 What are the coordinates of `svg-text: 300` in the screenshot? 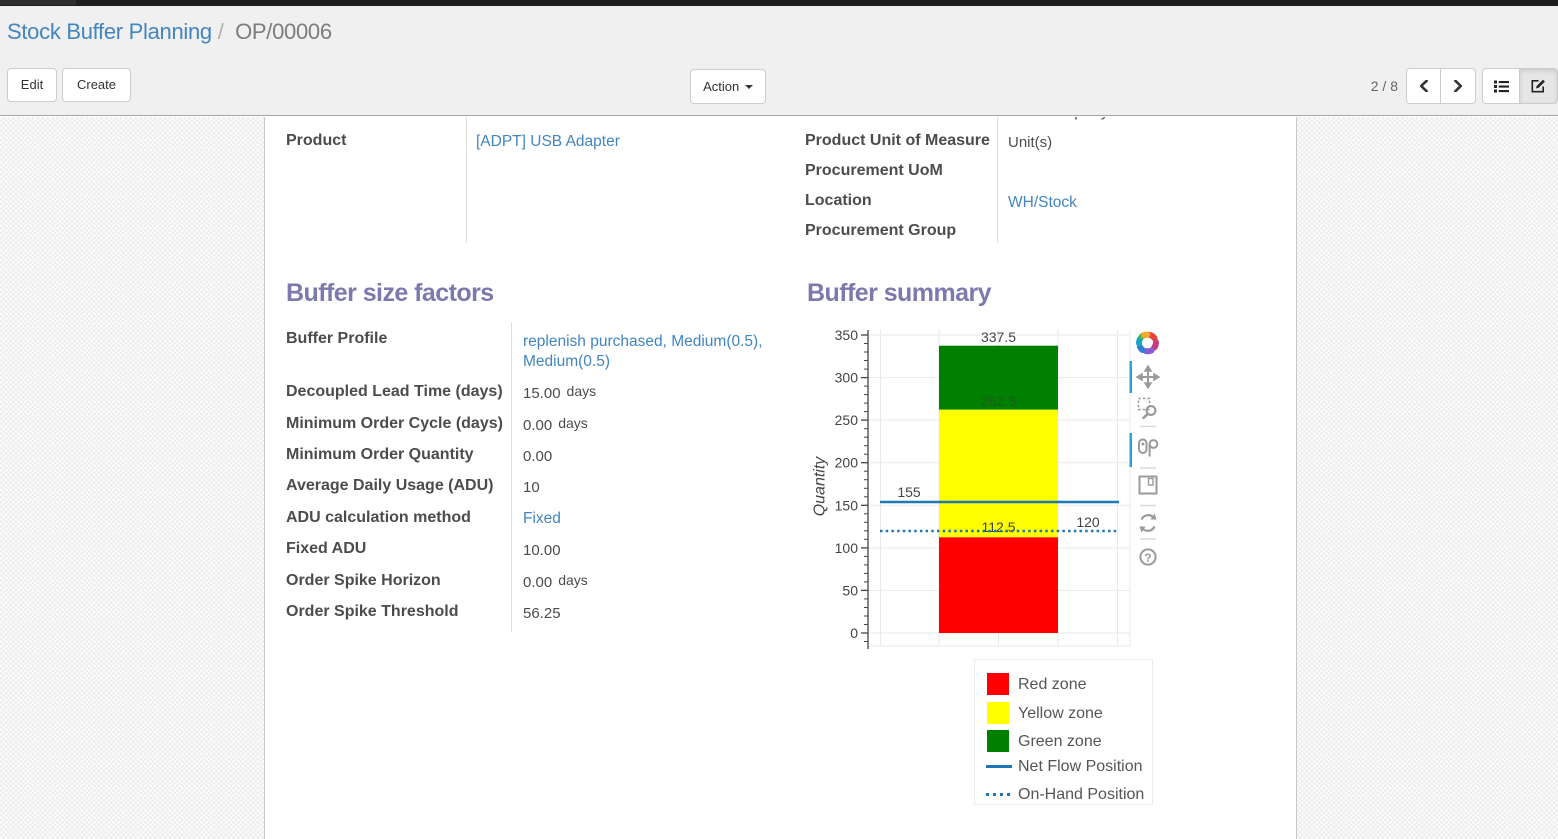 It's located at (847, 378).